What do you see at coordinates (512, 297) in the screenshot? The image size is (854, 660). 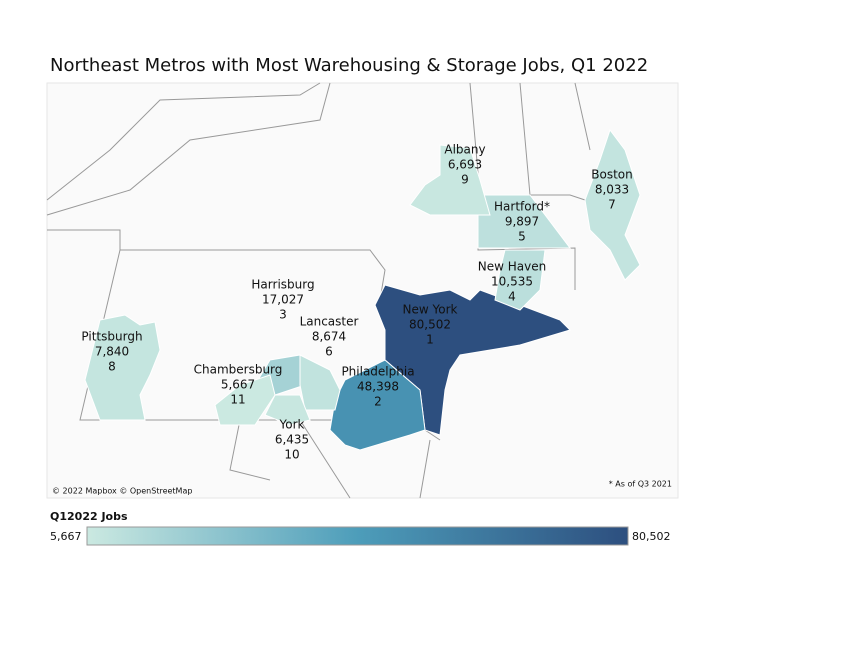 I see `region-rank: 4` at bounding box center [512, 297].